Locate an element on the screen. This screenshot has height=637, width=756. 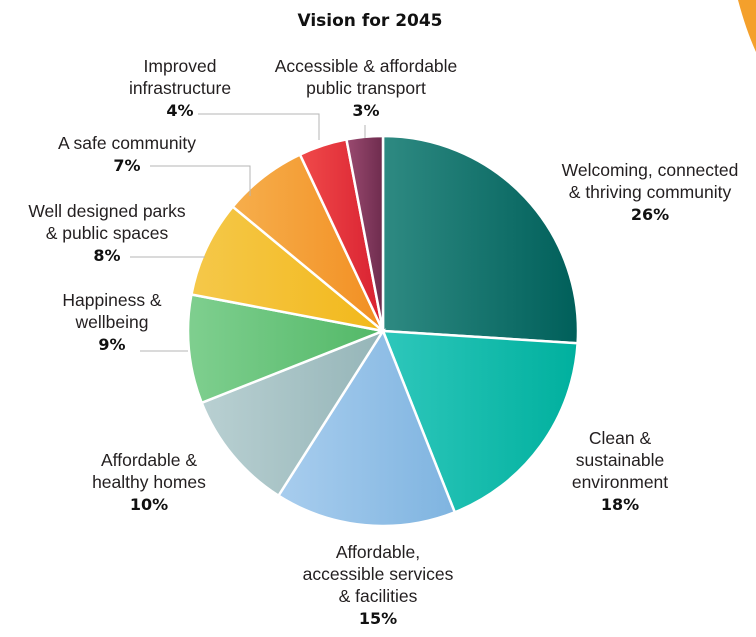
slice-label: Well designed parks is located at coordinates (107, 211).